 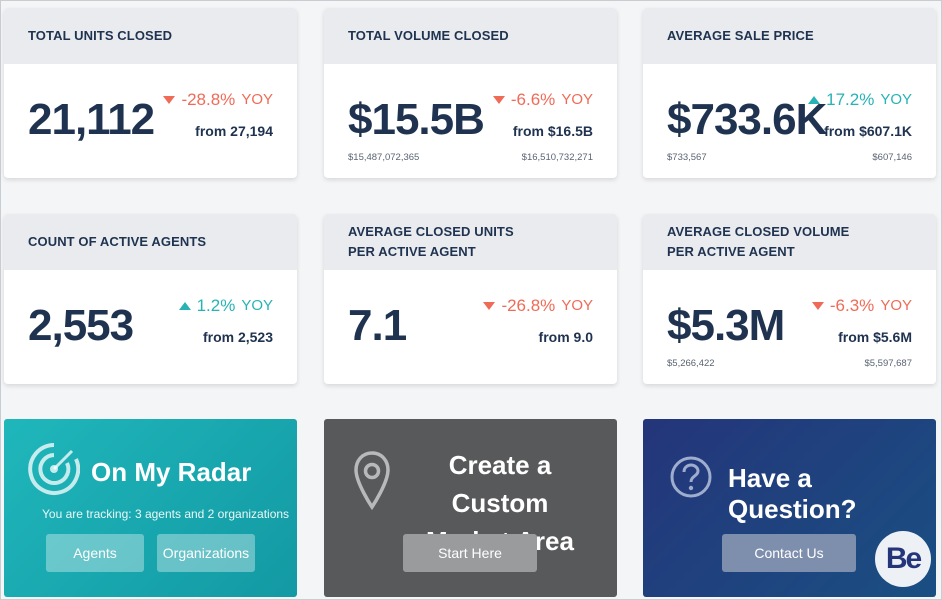 What do you see at coordinates (888, 363) in the screenshot?
I see `metric-sub-previous: $5,597,687` at bounding box center [888, 363].